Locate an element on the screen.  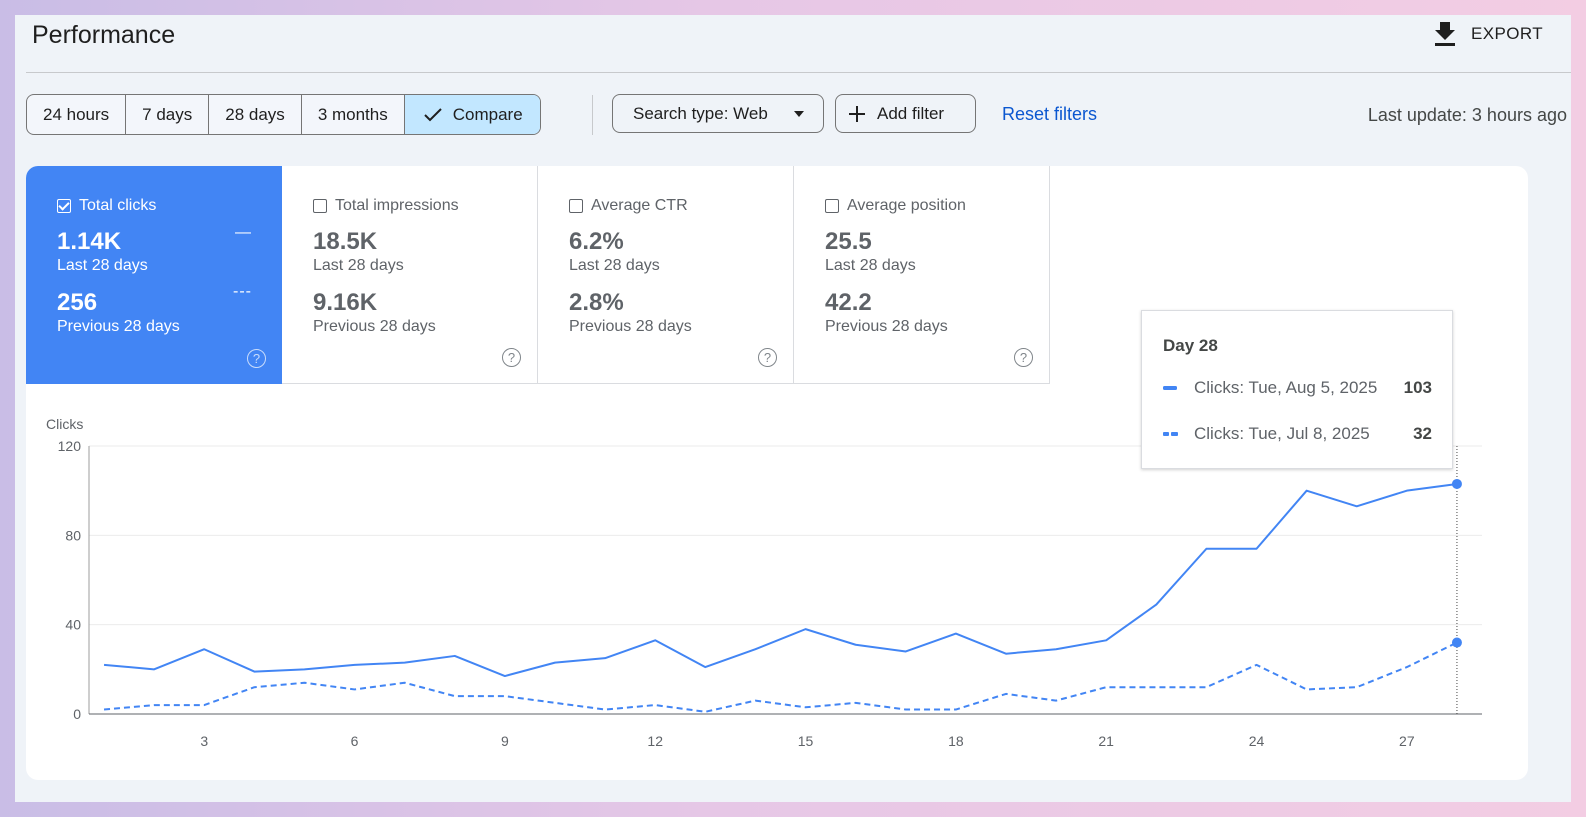
metric-value: 6.2% is located at coordinates (596, 241).